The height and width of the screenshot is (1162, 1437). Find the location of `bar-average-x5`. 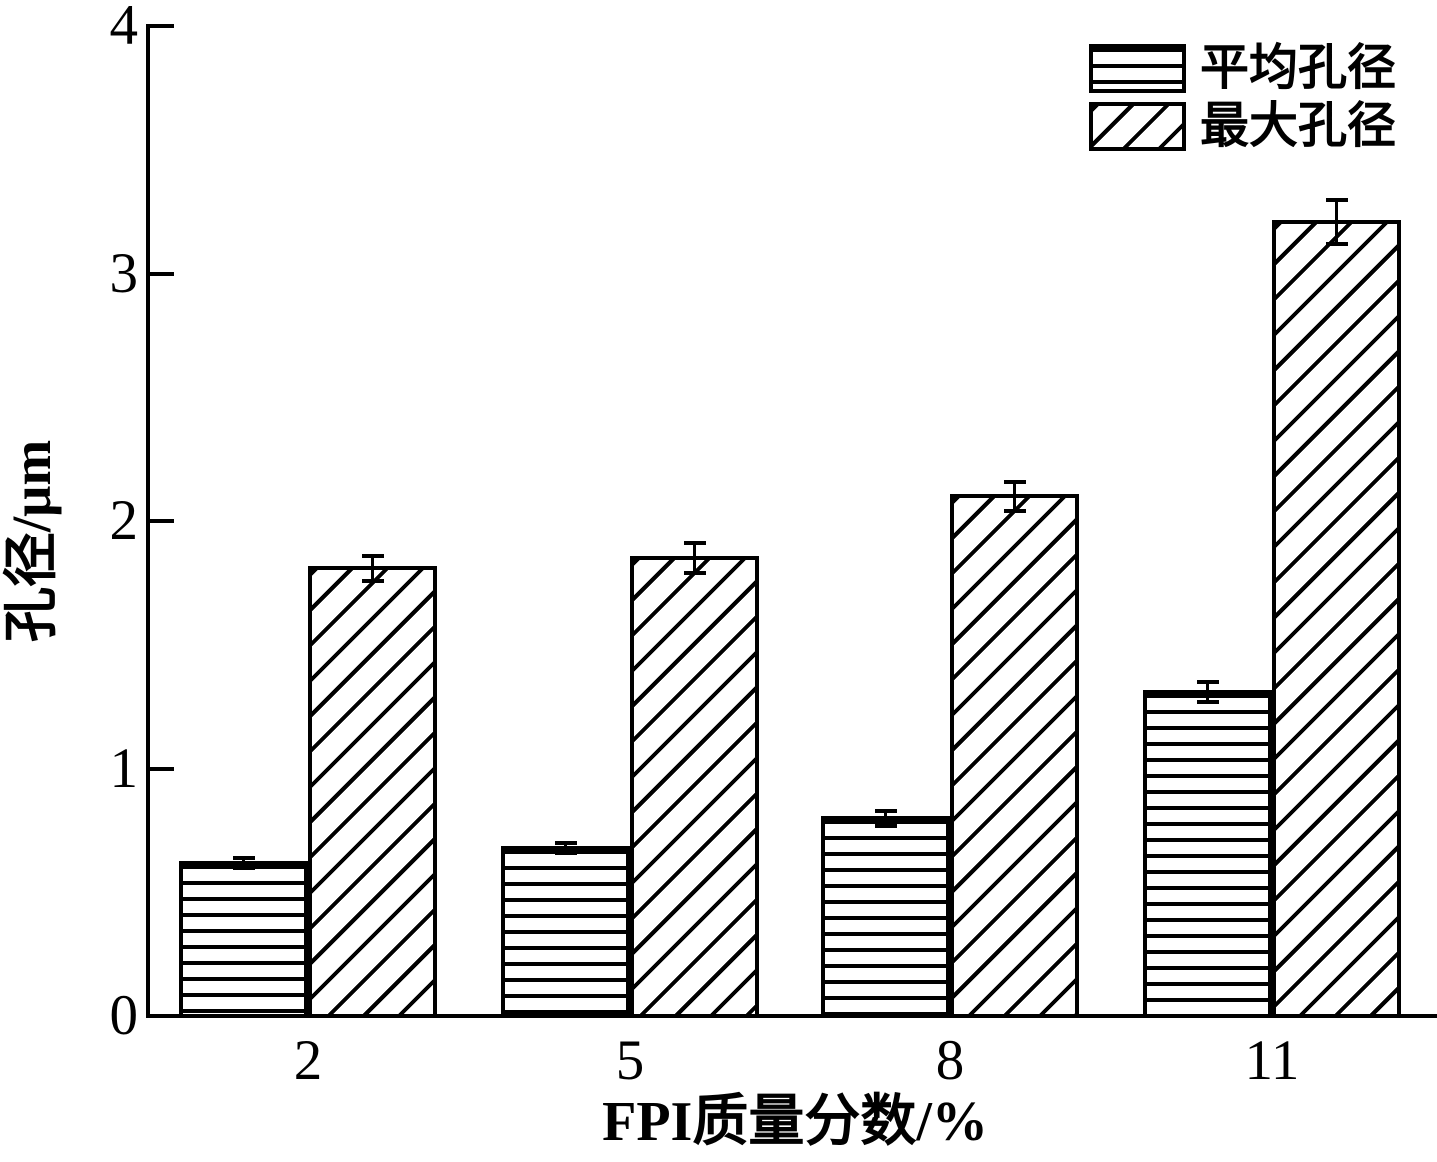

bar-average-x5 is located at coordinates (565, 931).